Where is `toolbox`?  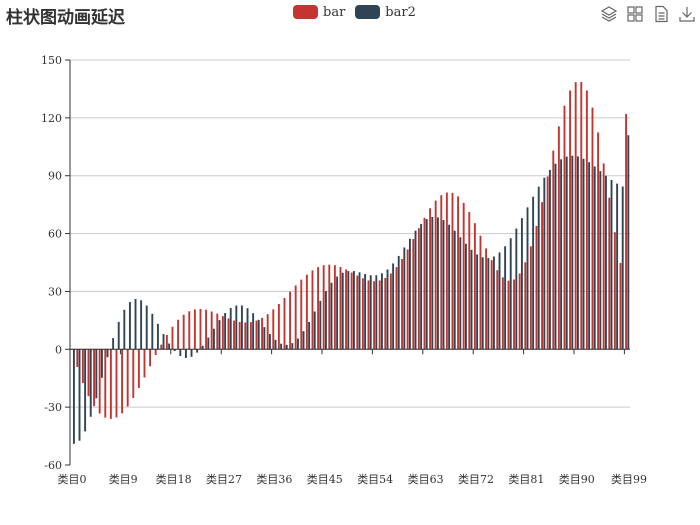 toolbox is located at coordinates (648, 14).